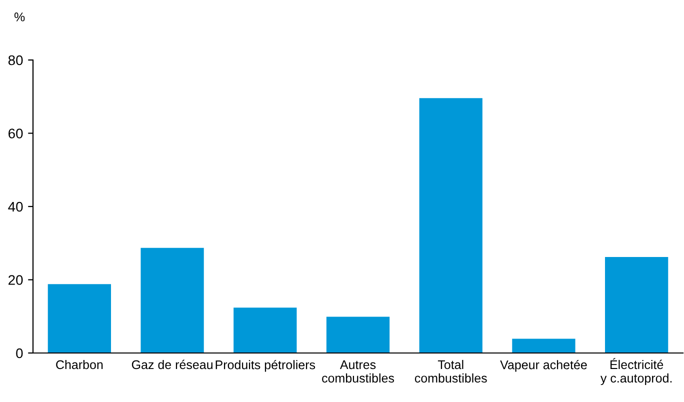 This screenshot has height=402, width=684. I want to click on x-tick-label: Vapeur achetée, so click(543, 366).